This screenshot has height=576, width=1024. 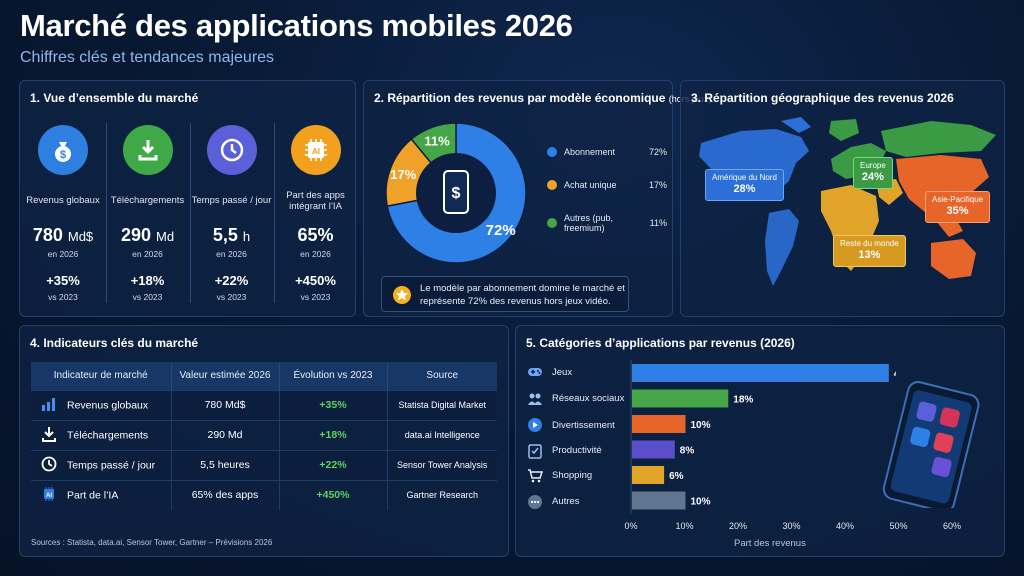 I want to click on category-label: Autres, so click(x=552, y=502).